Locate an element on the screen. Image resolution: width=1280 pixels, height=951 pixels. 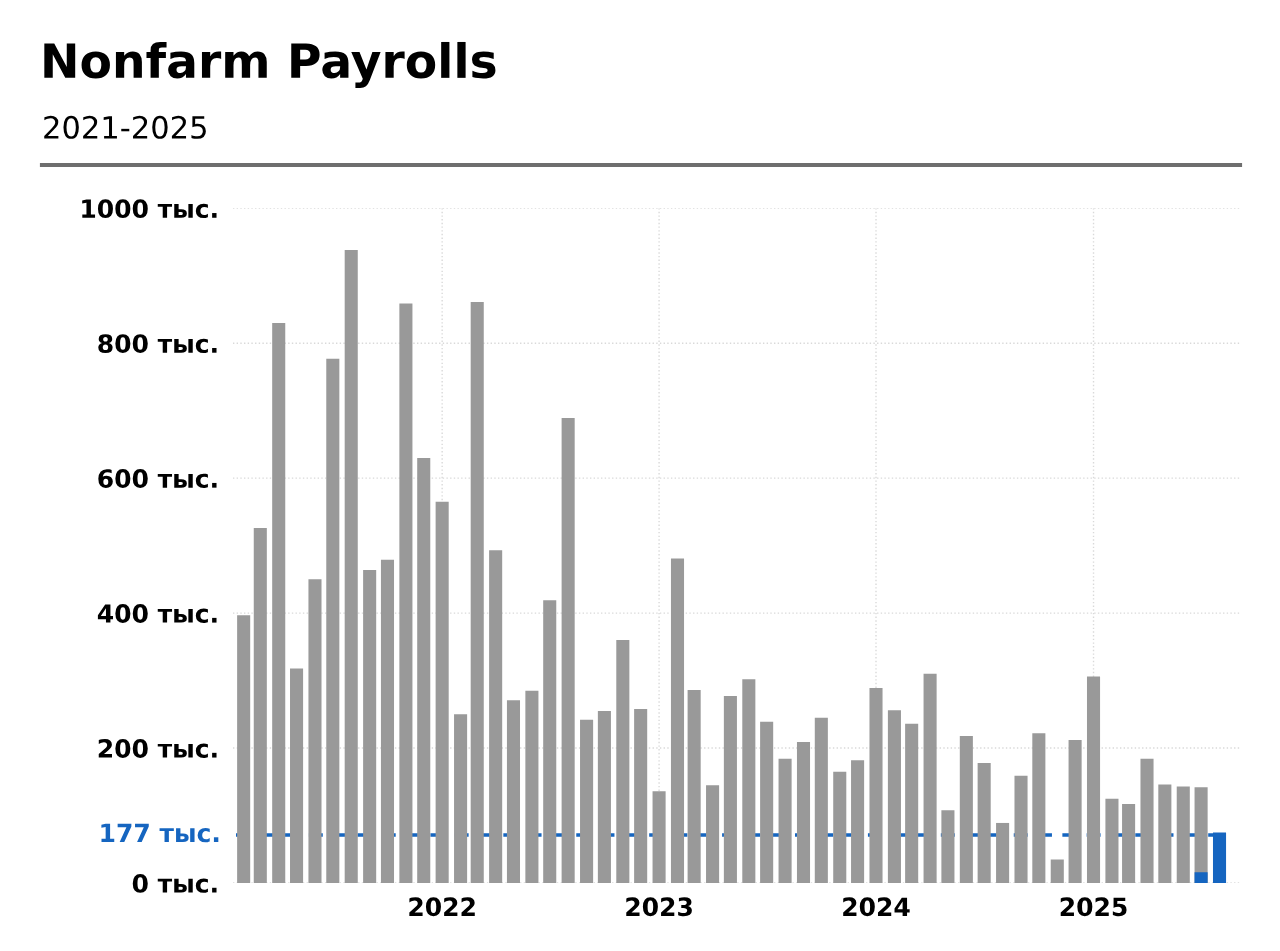
y-tick-label: 600 тыс. is located at coordinates (157, 479).